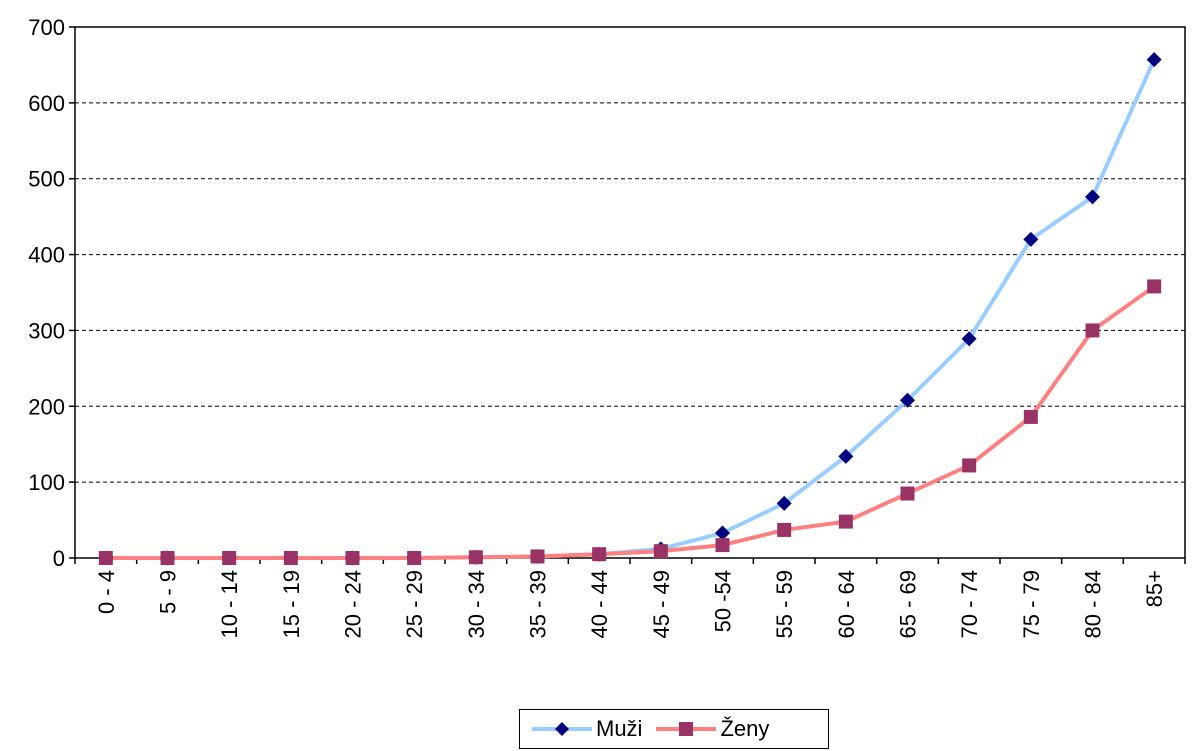 The image size is (1194, 751). What do you see at coordinates (599, 604) in the screenshot?
I see `x-tick-label: 40 - 44` at bounding box center [599, 604].